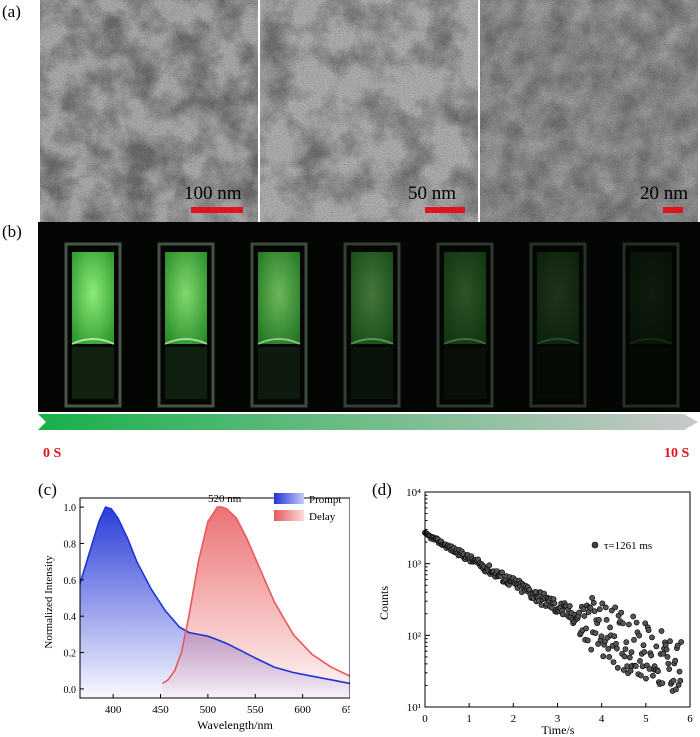  What do you see at coordinates (225, 499) in the screenshot?
I see `spectra-peak-annotation: 520 nm` at bounding box center [225, 499].